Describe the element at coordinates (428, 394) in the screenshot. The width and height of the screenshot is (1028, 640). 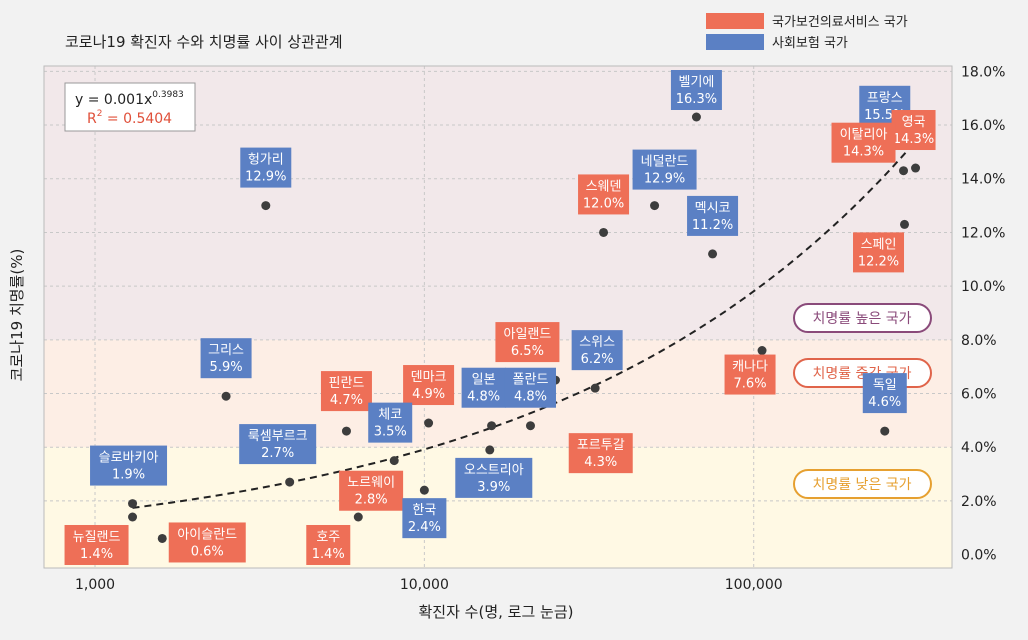
I see `svg-text: 4.9%` at that location.